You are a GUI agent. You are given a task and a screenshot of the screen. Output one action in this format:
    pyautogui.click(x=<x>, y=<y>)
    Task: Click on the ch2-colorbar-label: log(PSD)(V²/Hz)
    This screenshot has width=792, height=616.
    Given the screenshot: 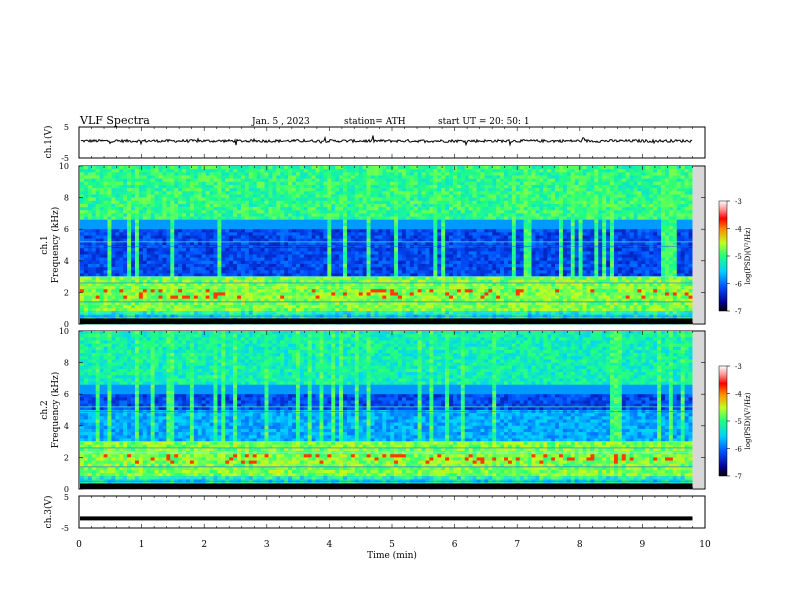 What is the action you would take?
    pyautogui.click(x=748, y=420)
    